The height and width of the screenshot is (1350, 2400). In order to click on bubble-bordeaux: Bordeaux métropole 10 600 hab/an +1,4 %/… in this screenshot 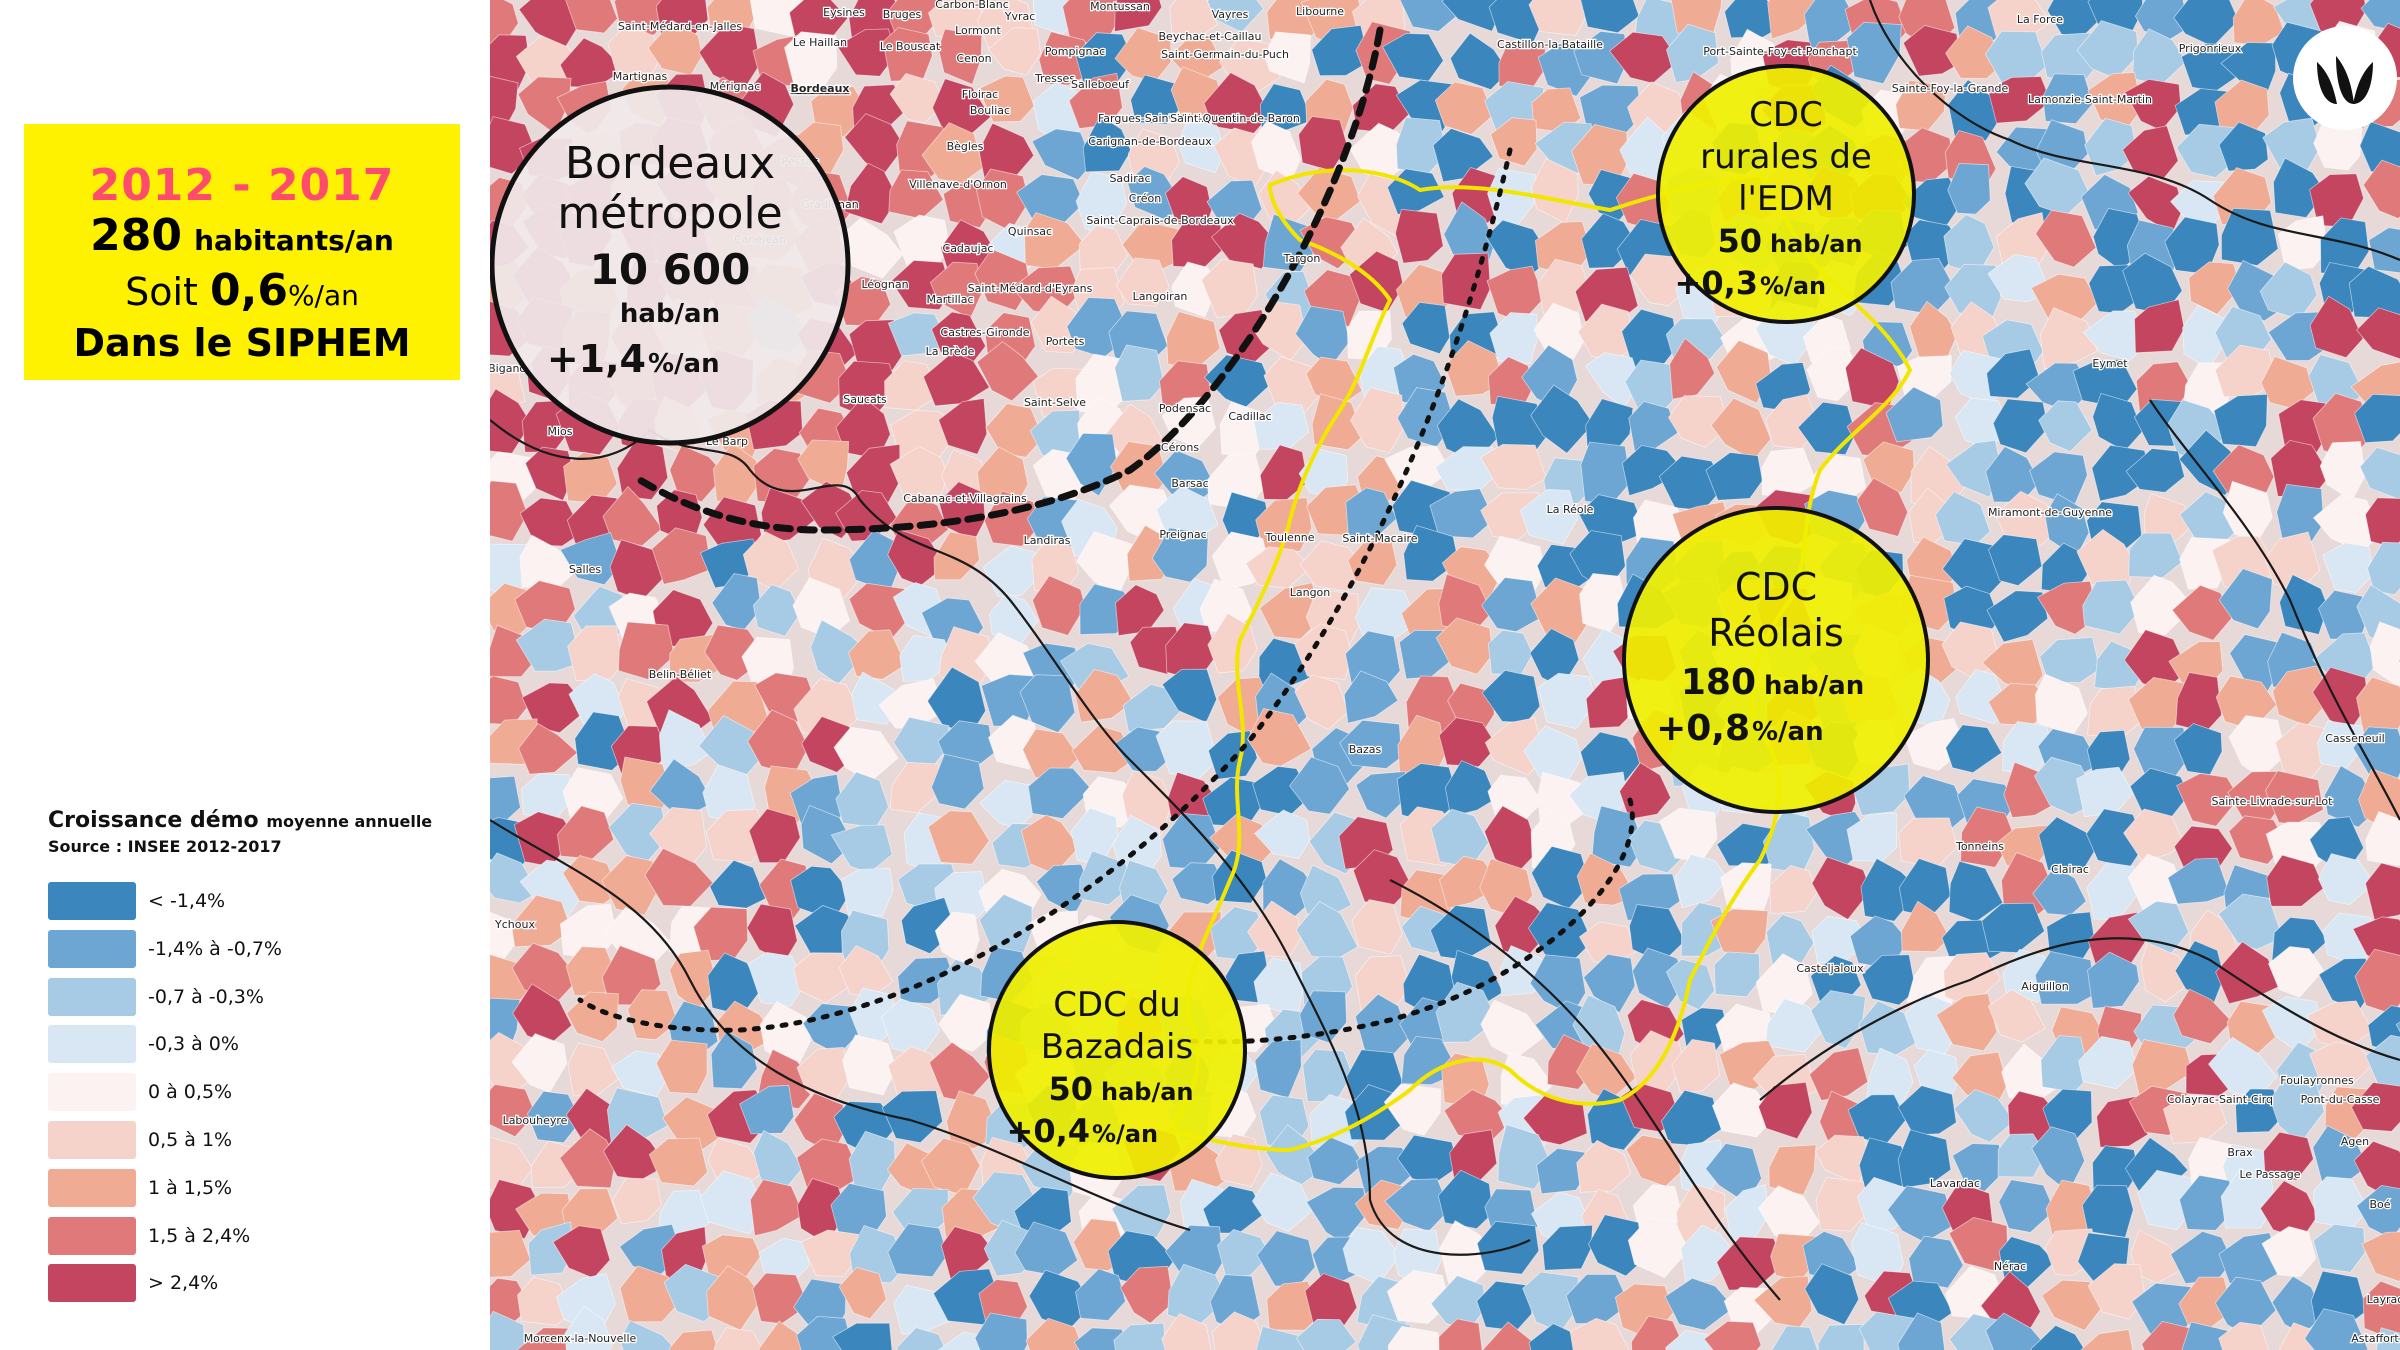, I will do `click(670, 265)`.